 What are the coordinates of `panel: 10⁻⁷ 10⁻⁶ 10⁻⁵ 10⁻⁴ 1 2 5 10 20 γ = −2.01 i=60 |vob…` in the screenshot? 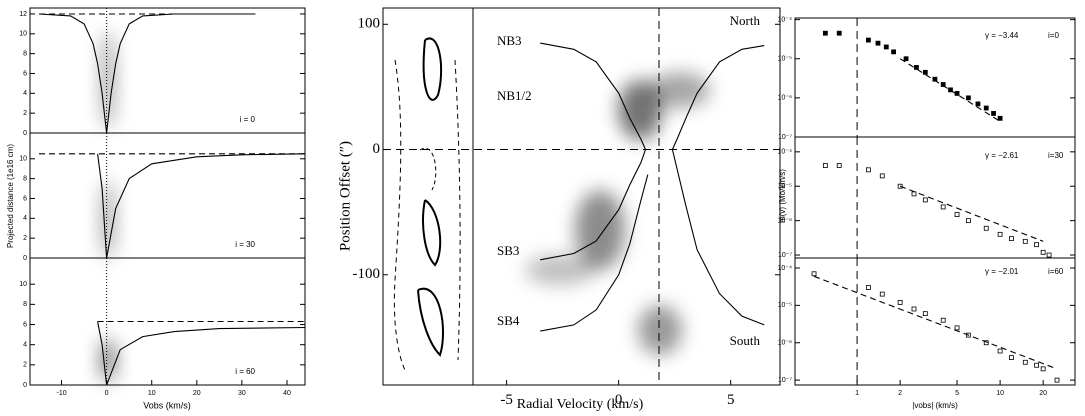 It's located at (927, 333).